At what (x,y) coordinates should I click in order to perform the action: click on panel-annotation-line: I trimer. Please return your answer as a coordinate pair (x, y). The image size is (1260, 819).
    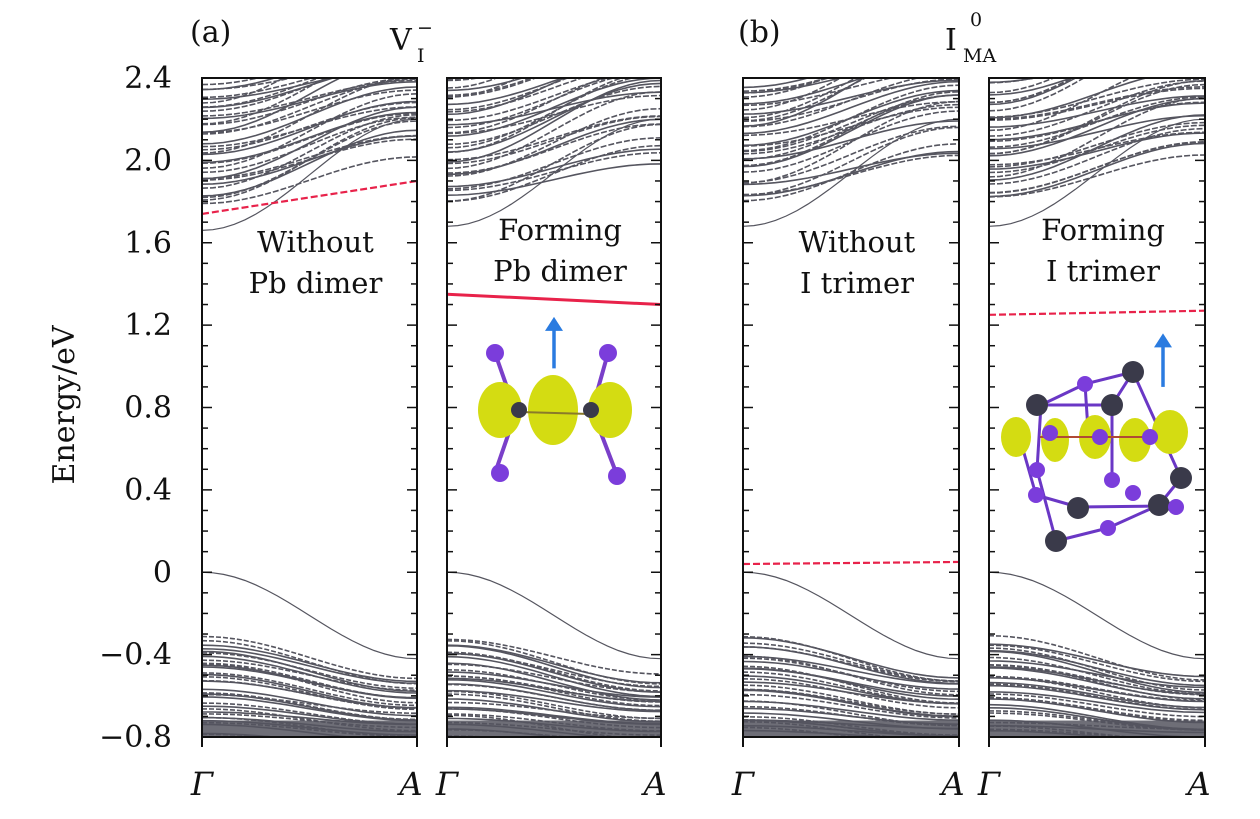
    Looking at the image, I should click on (1103, 271).